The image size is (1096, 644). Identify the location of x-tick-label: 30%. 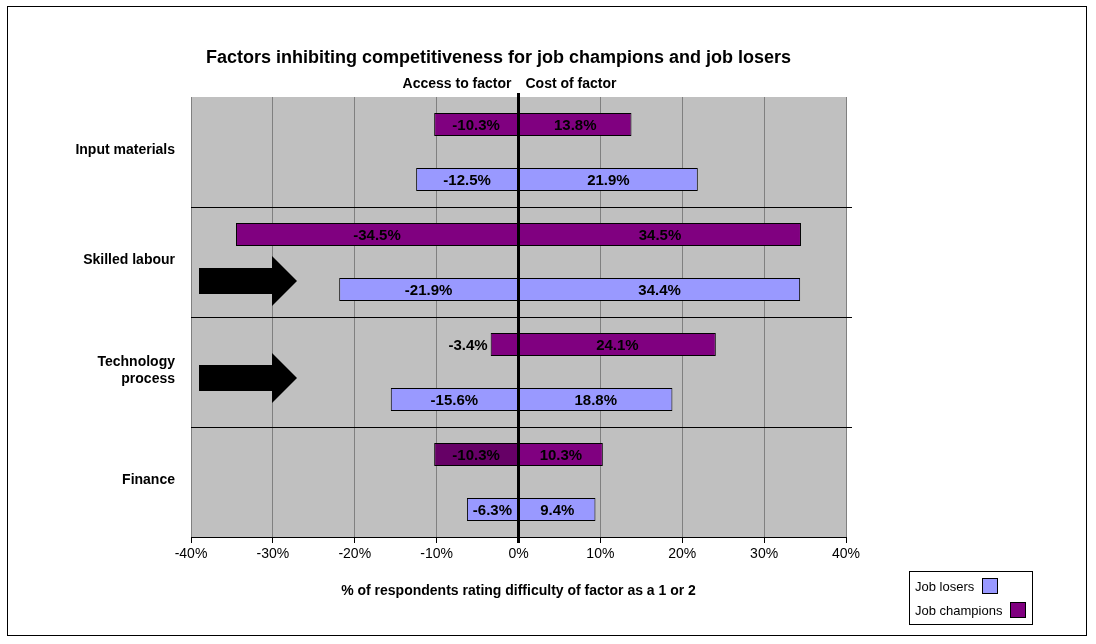
(764, 553).